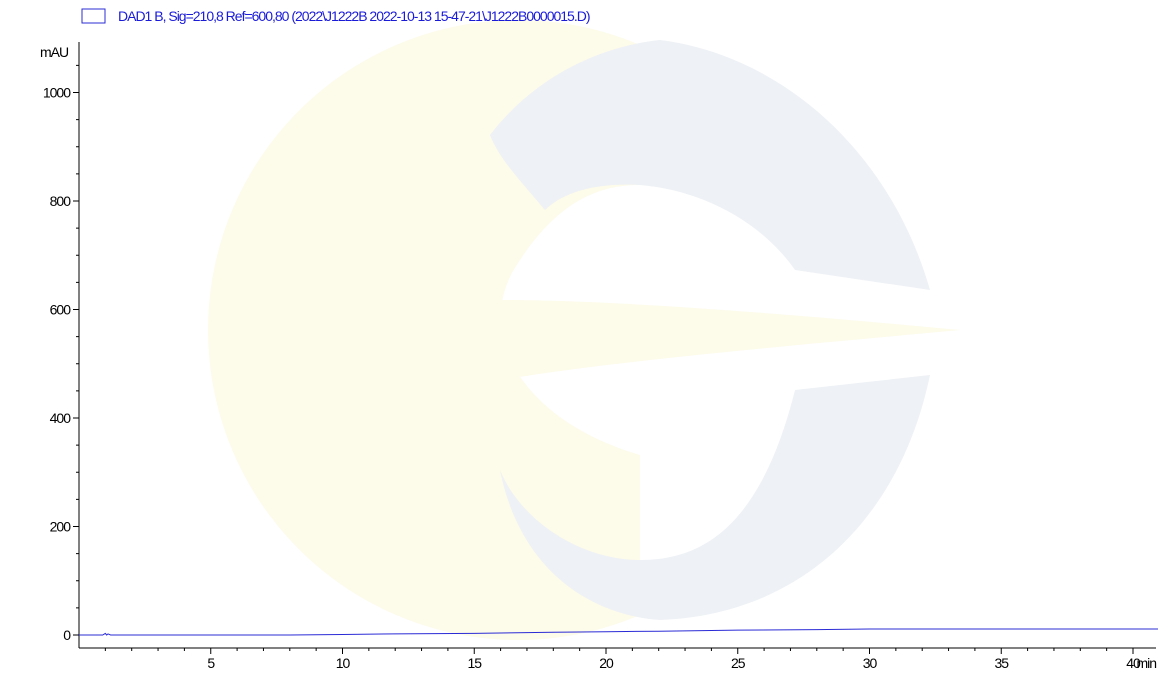 The width and height of the screenshot is (1158, 675). Describe the element at coordinates (93, 16) in the screenshot. I see `legend-swatch` at that location.